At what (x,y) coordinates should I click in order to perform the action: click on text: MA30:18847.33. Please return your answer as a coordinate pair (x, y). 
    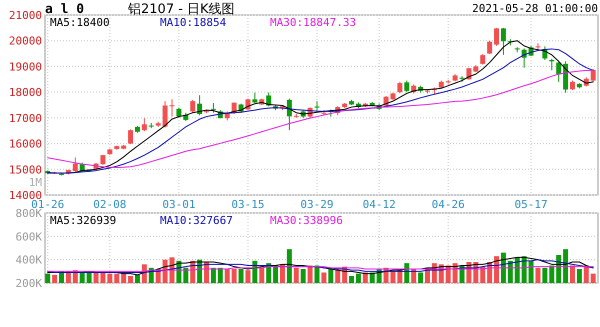
    Looking at the image, I should click on (313, 22).